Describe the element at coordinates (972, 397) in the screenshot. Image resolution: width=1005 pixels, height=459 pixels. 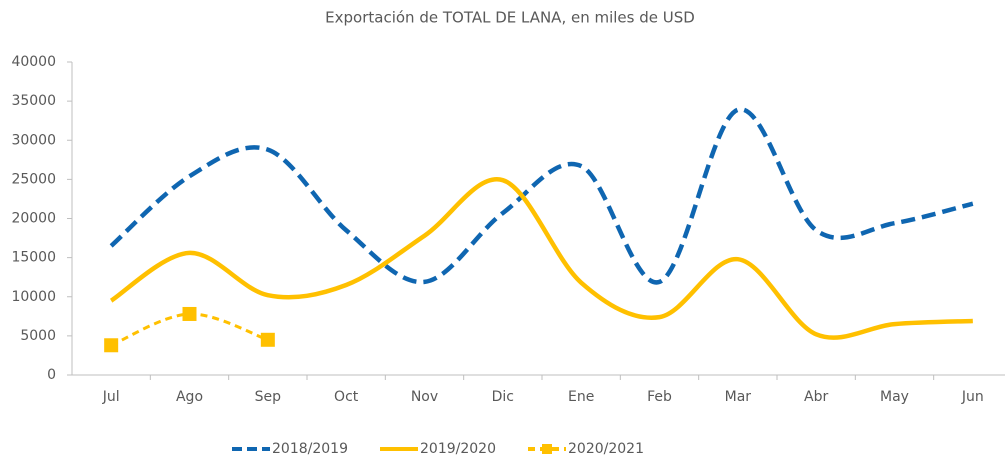
I see `x-tick-label: Jun` at that location.